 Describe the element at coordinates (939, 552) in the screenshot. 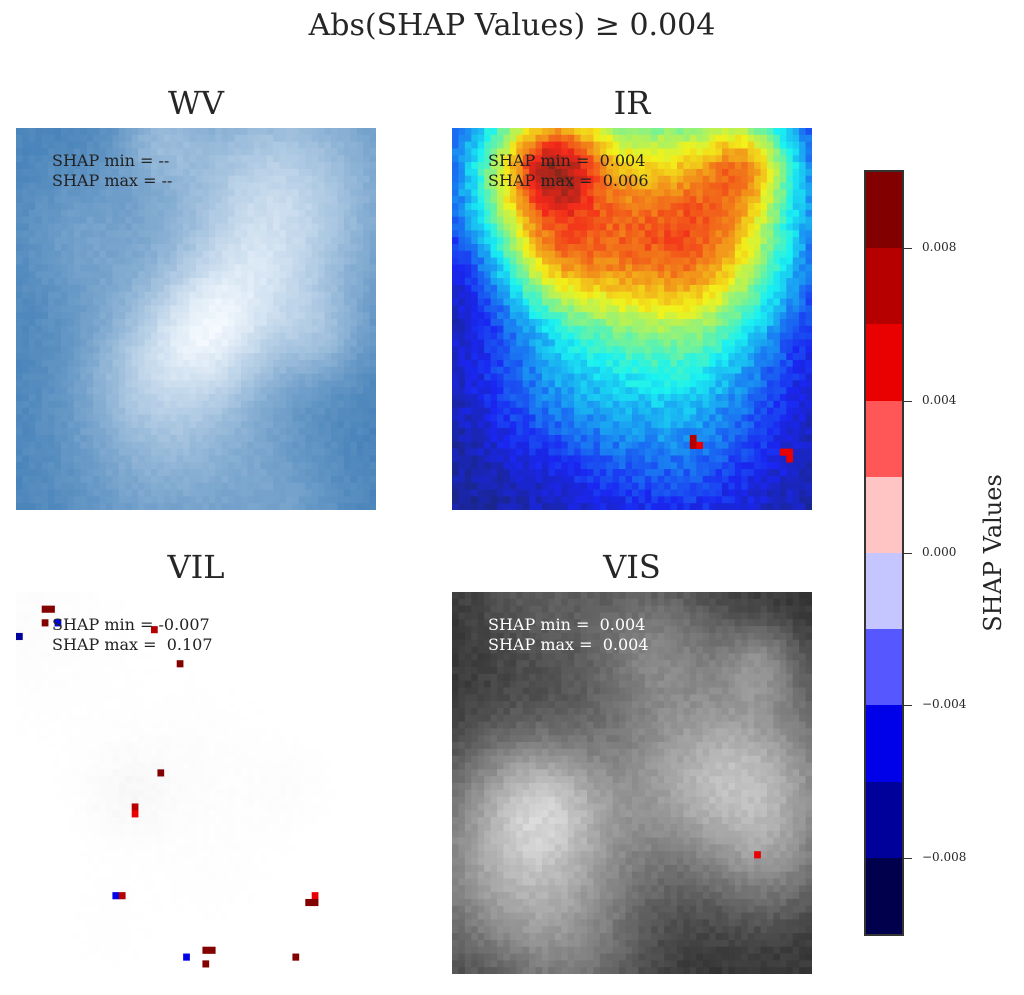

I see `colorbar-tick-label: 0.000` at that location.